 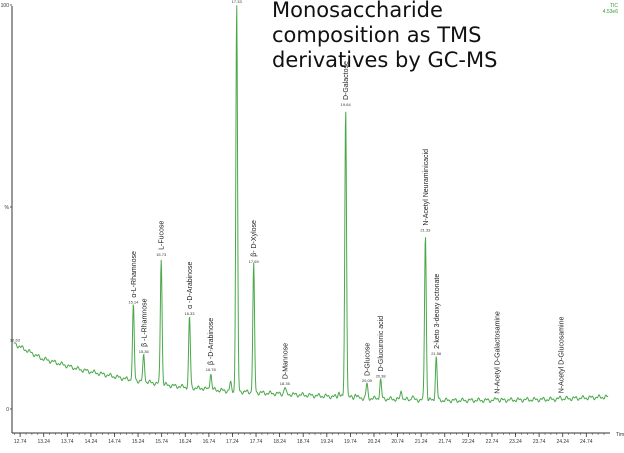 I want to click on x-tick-label: 24.24, so click(x=562, y=442).